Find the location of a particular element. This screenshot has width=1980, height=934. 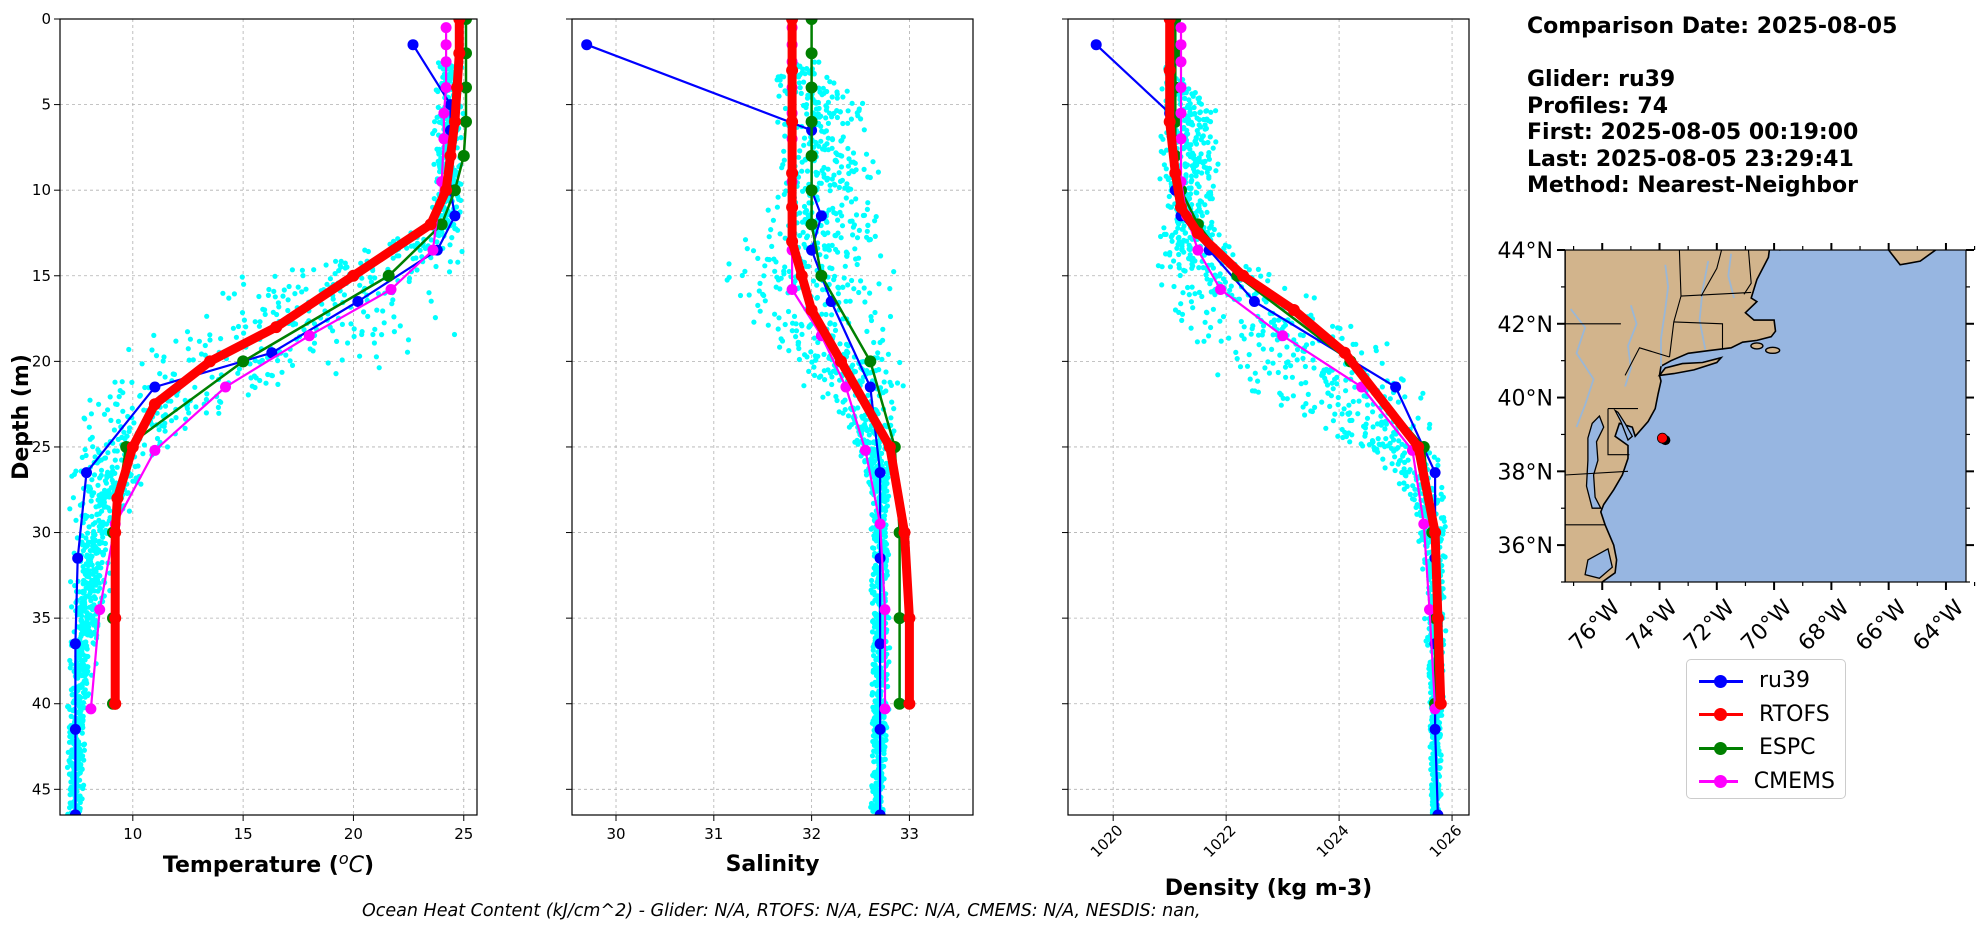

map-lon-label: 66°W is located at coordinates (1881, 625).